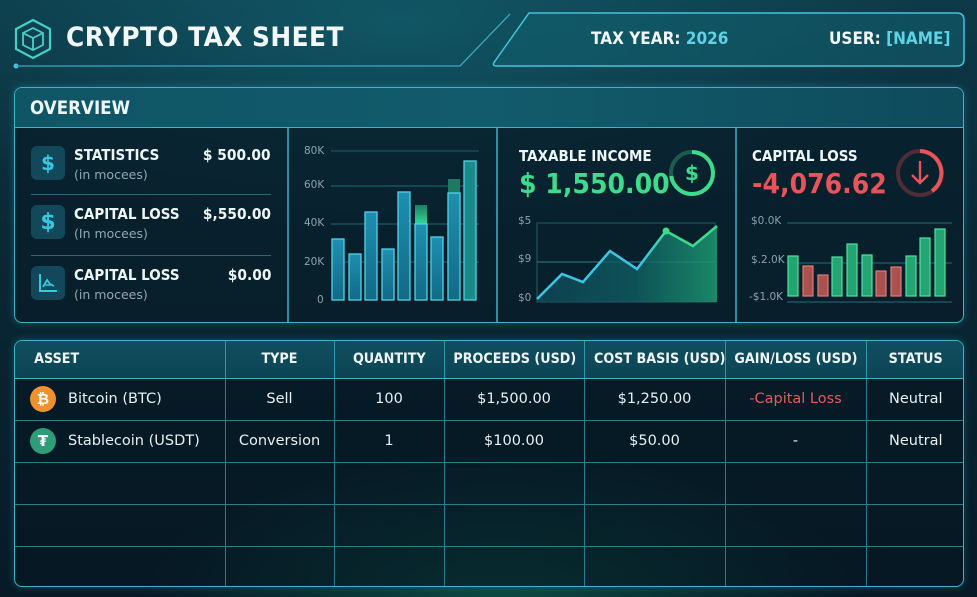  Describe the element at coordinates (869, 262) in the screenshot. I see `capital-loss-bar-chart` at that location.